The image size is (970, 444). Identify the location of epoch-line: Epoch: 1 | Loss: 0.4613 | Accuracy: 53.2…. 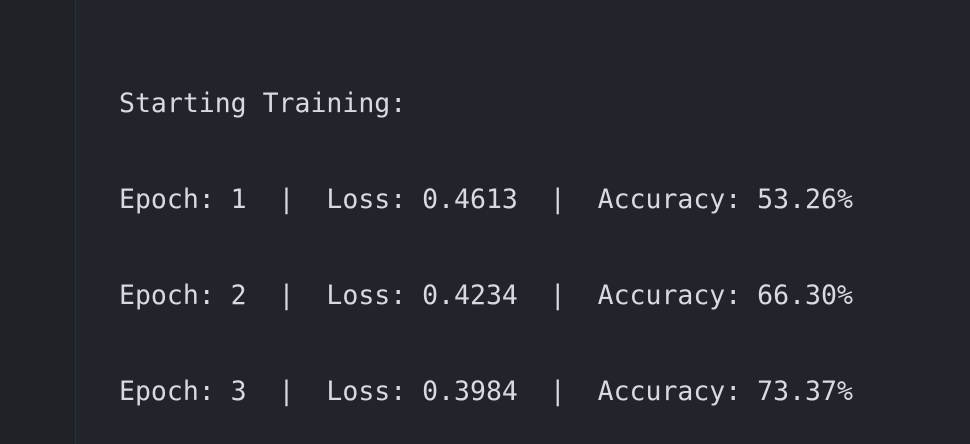
(486, 199).